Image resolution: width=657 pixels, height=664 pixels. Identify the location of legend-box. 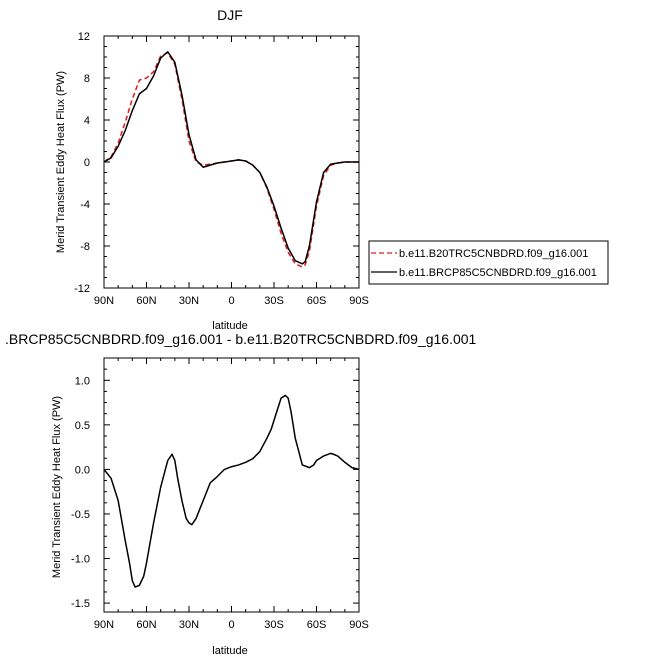
(488, 262).